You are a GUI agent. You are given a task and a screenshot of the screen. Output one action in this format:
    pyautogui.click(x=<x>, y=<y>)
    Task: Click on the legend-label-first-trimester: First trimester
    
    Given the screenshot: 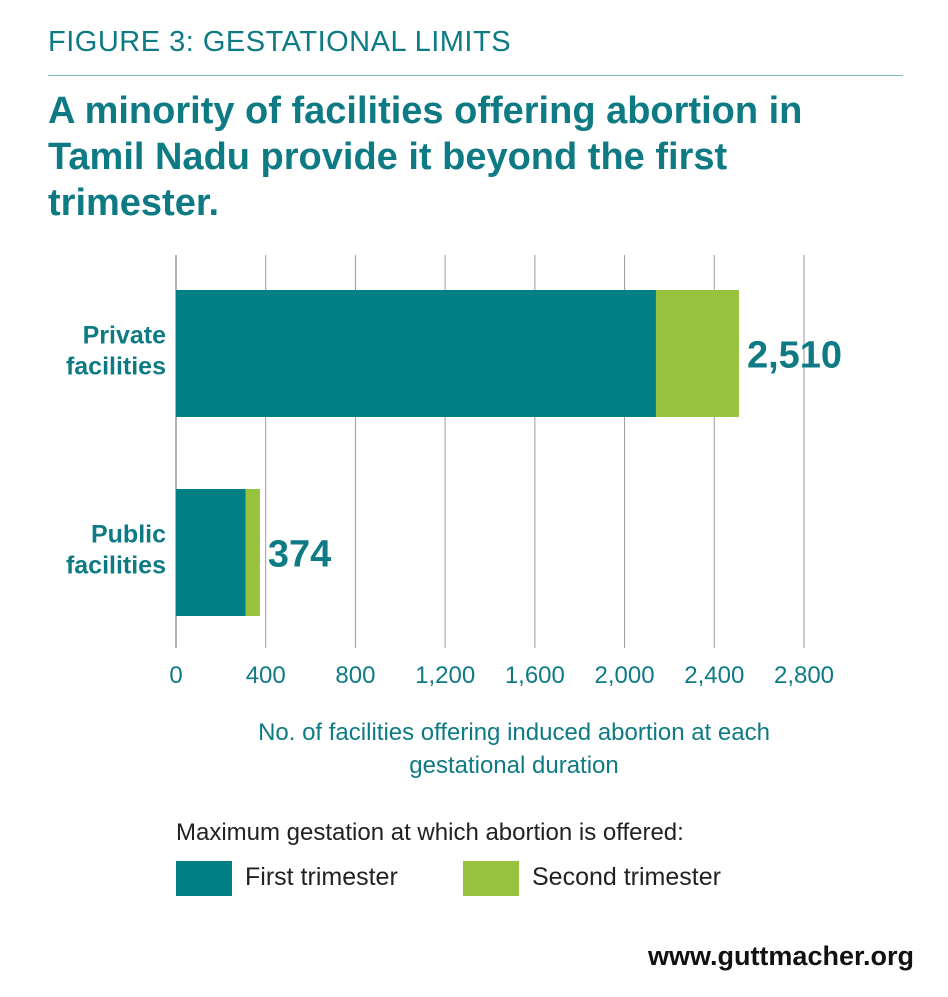 What is the action you would take?
    pyautogui.click(x=321, y=877)
    